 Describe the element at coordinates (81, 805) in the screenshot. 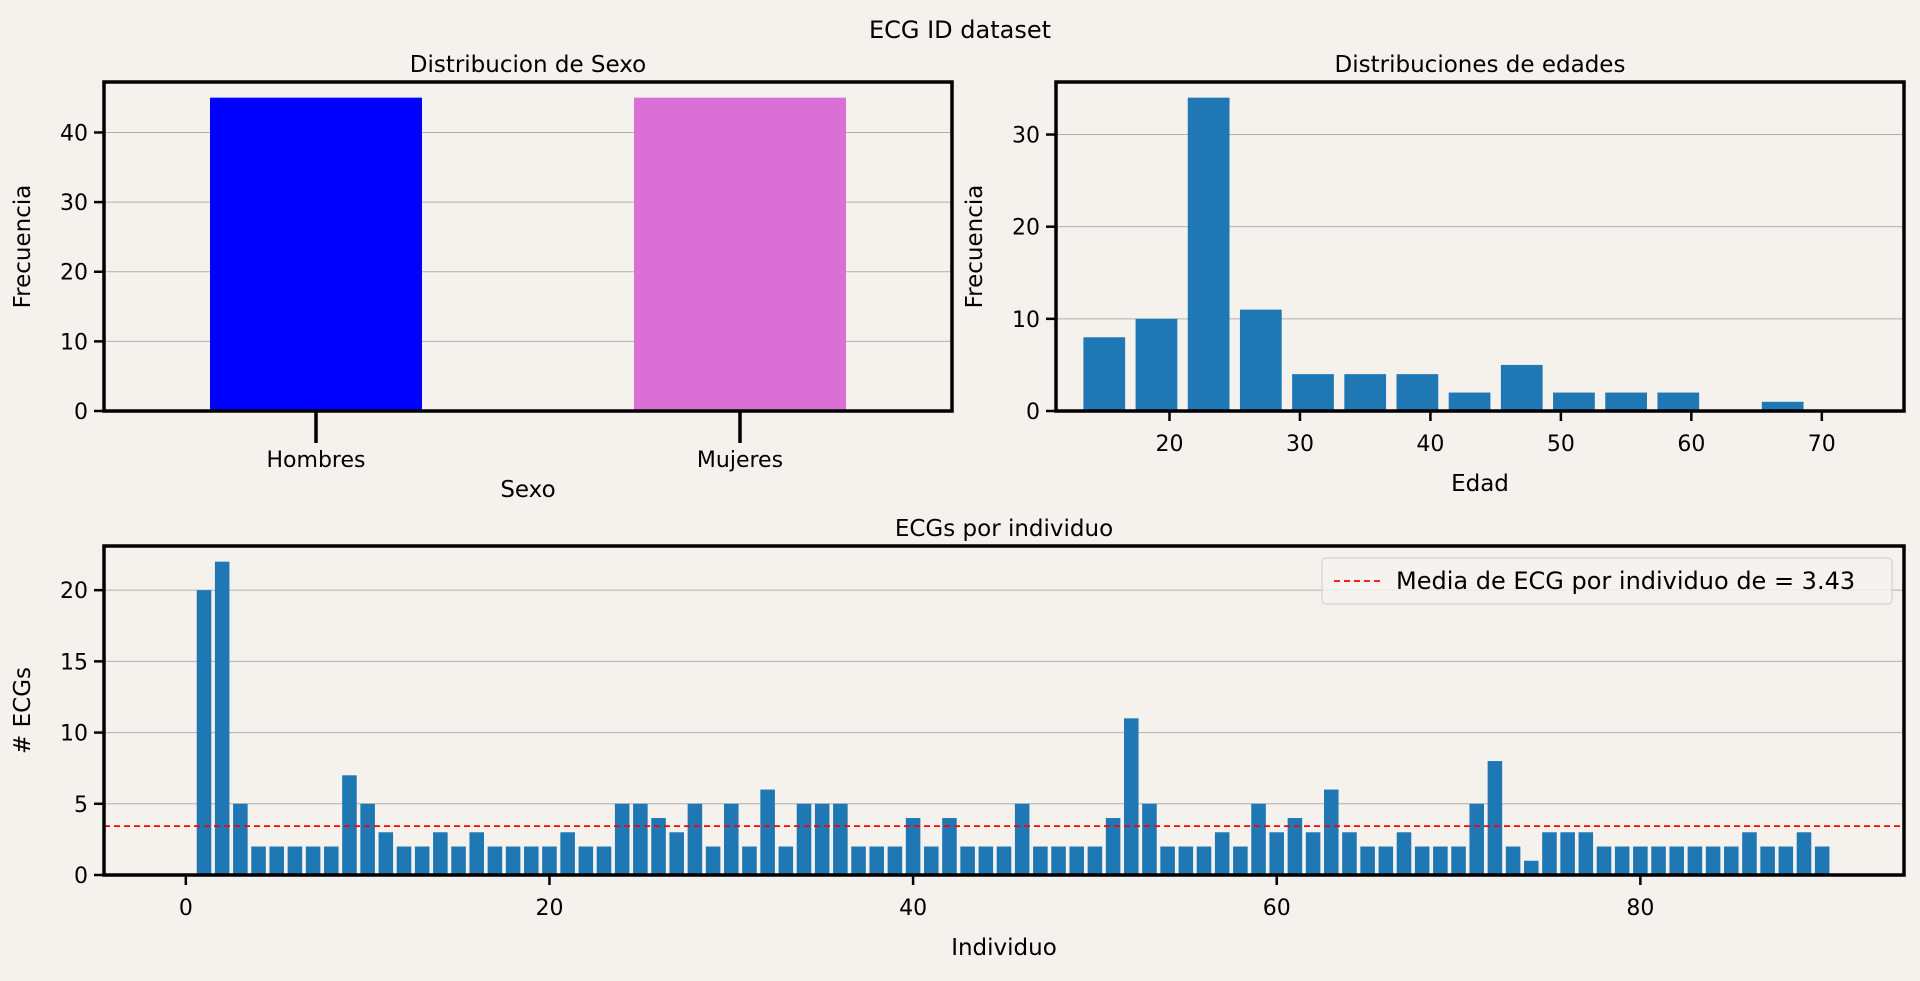

I see `y-tick-label: 5` at that location.